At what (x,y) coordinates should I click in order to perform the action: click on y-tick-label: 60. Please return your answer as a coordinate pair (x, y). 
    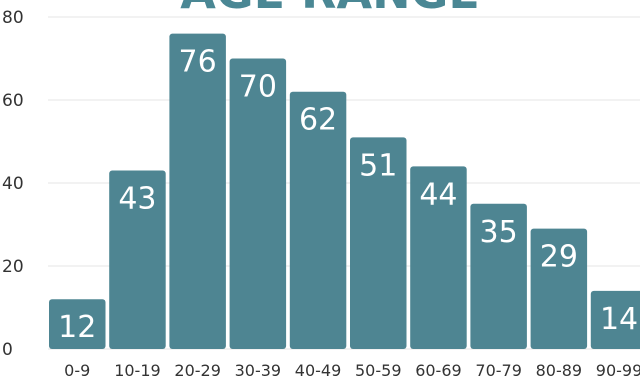
    Looking at the image, I should click on (13, 101).